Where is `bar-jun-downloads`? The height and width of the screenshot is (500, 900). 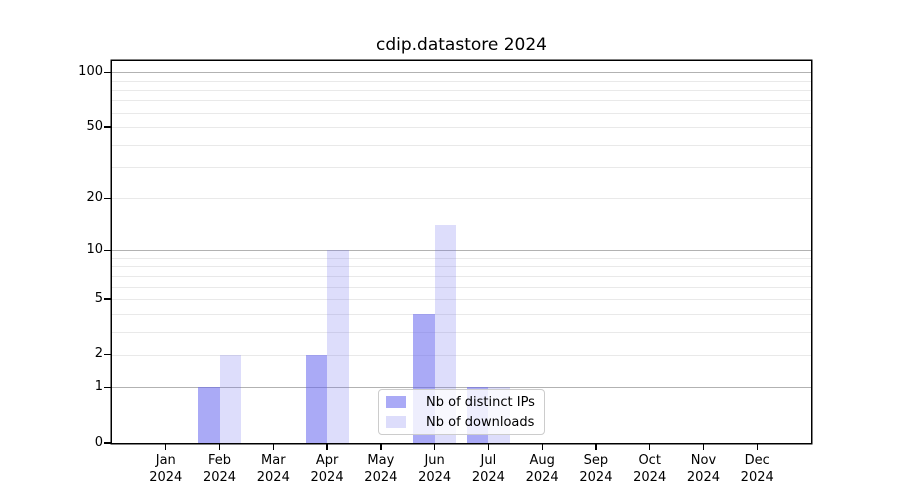
bar-jun-downloads is located at coordinates (445, 334).